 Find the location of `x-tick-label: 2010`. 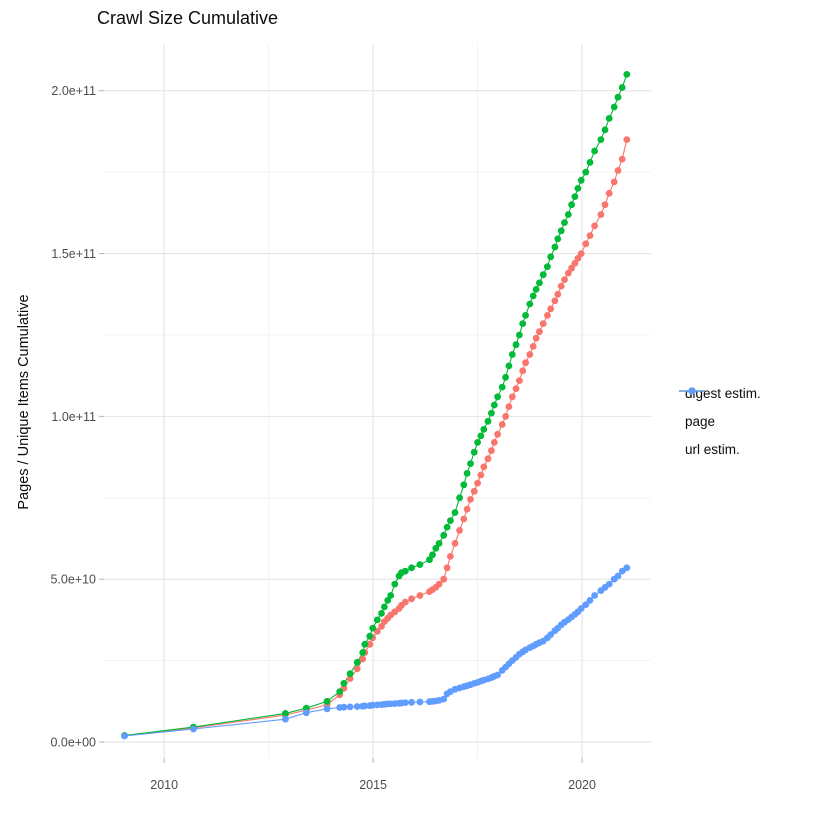

x-tick-label: 2010 is located at coordinates (164, 785).